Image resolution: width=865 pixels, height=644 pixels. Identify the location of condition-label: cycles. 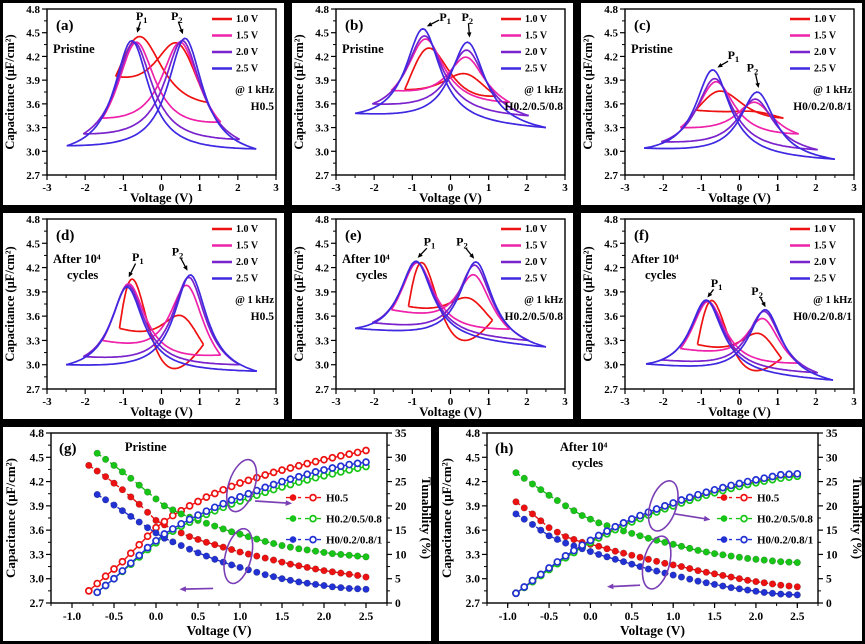
(371, 275).